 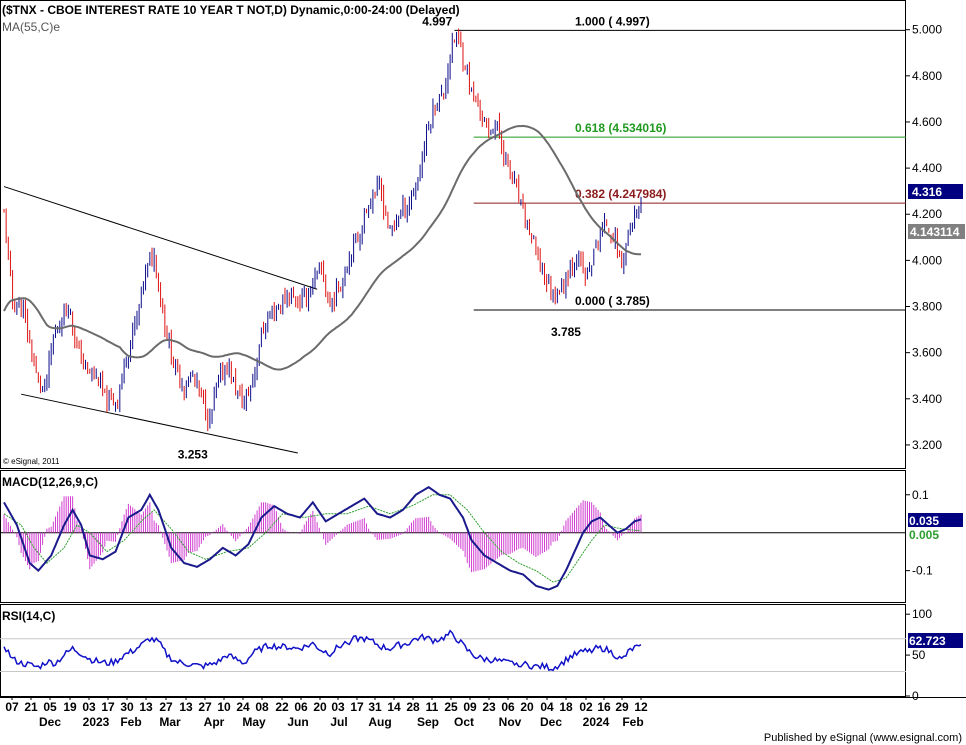 I want to click on last-ma-badge: 4.143114, so click(x=936, y=231).